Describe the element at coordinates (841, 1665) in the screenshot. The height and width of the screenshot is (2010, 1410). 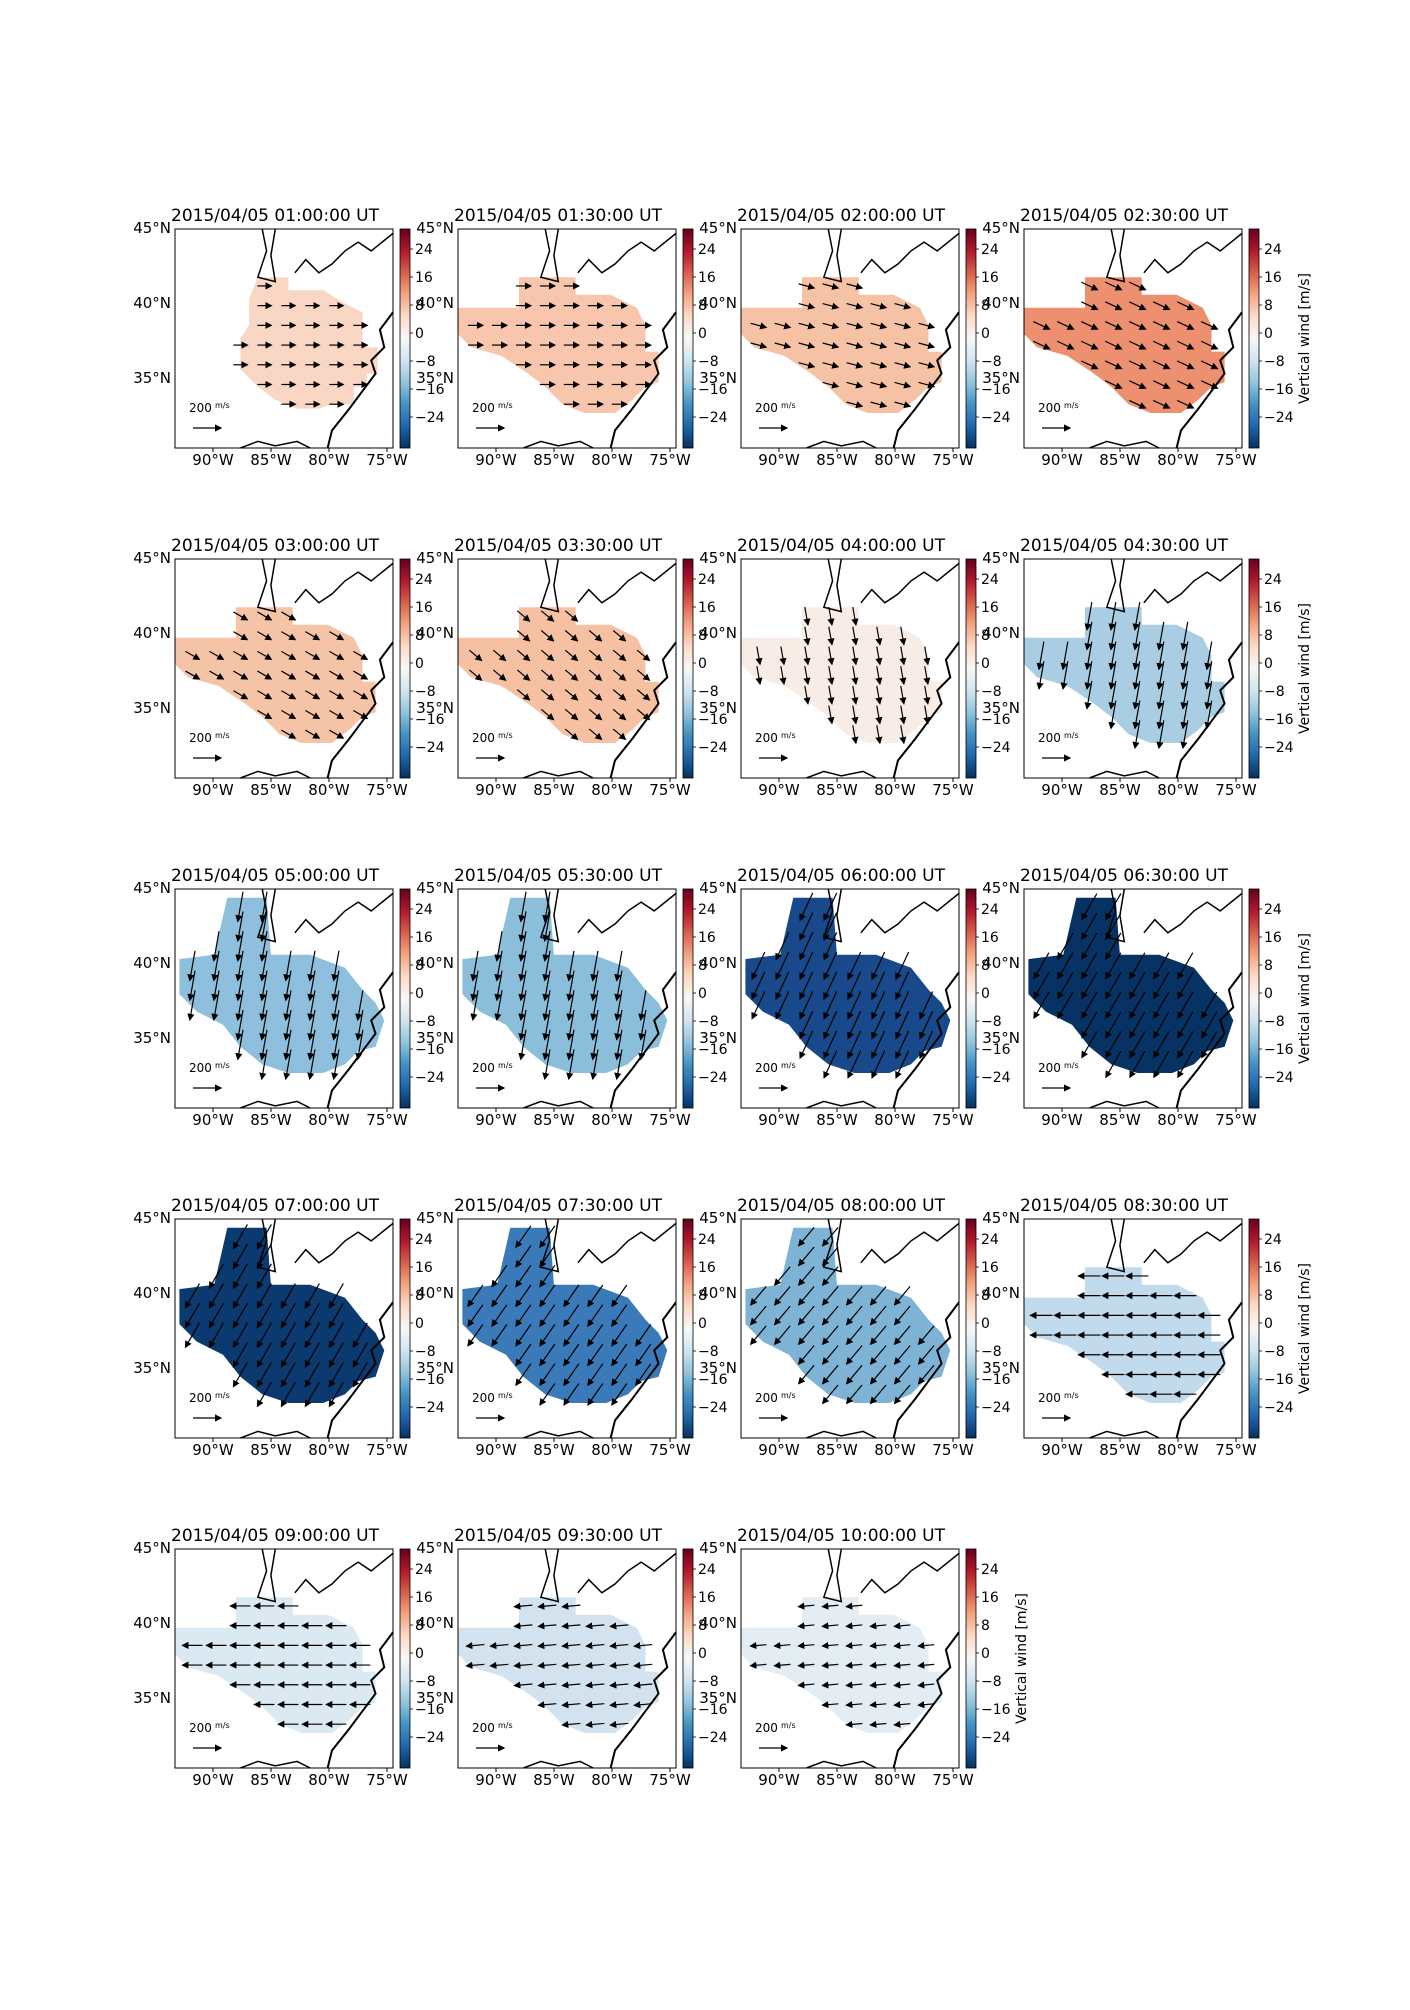
I see `wind-coverage-region` at that location.